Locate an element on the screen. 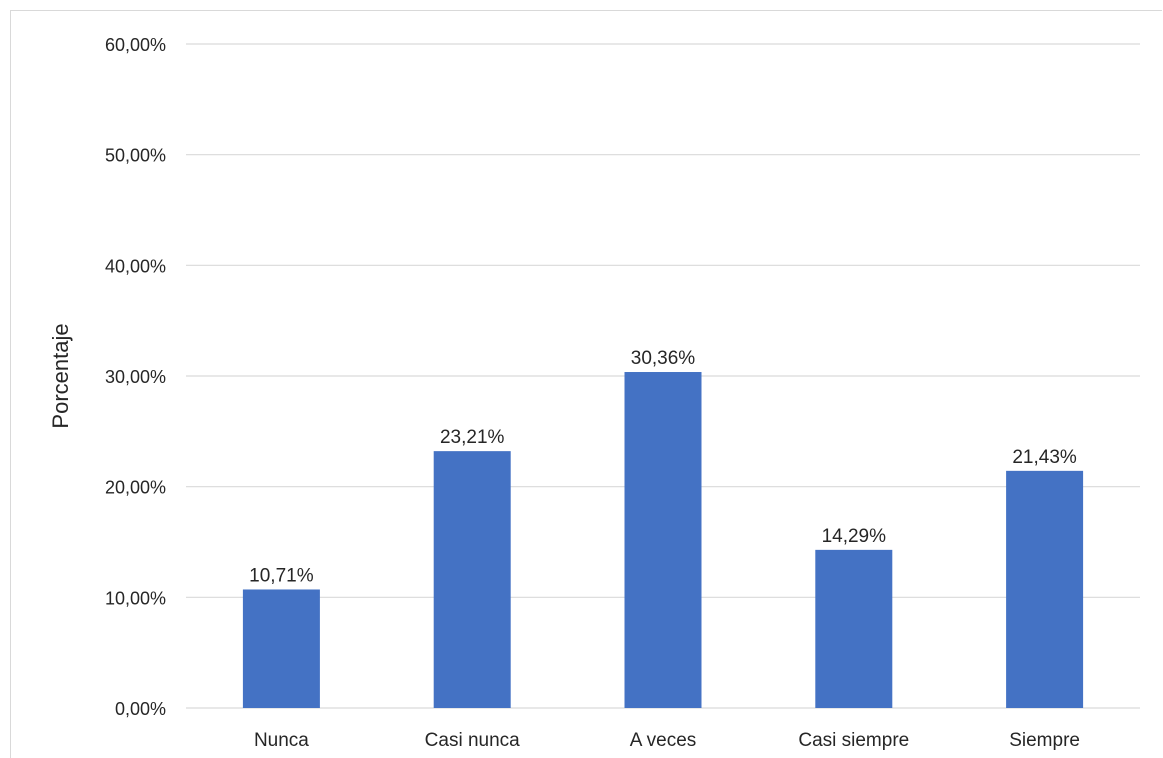 This screenshot has height=758, width=1163. x-category-label: A veces is located at coordinates (663, 740).